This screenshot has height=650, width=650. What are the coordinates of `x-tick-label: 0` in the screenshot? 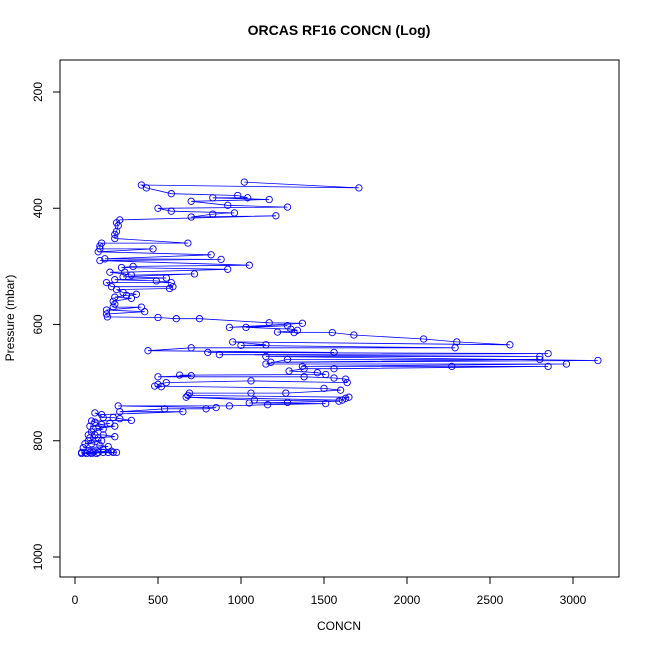 It's located at (75, 600).